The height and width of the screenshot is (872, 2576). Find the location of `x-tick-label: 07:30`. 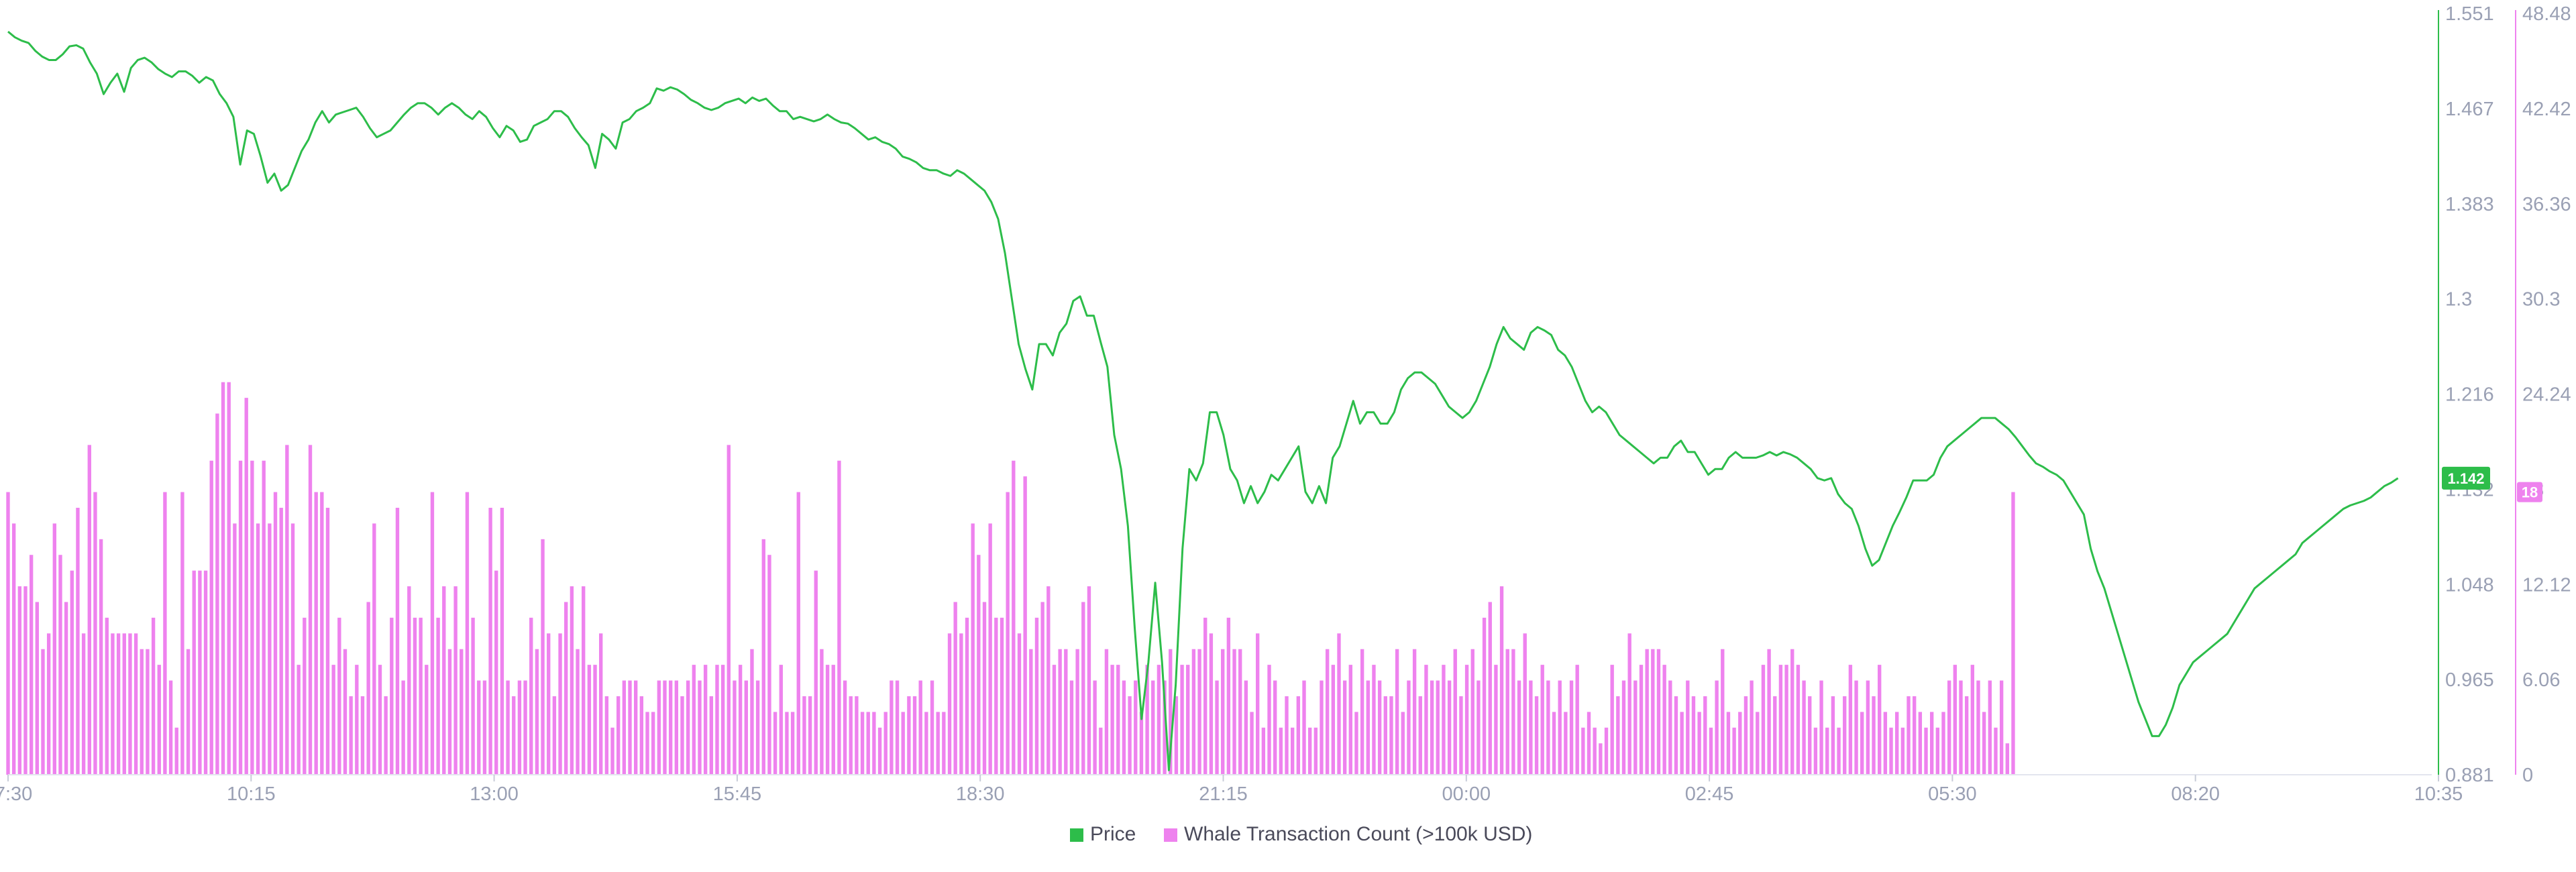

x-tick-label: 07:30 is located at coordinates (16, 794).